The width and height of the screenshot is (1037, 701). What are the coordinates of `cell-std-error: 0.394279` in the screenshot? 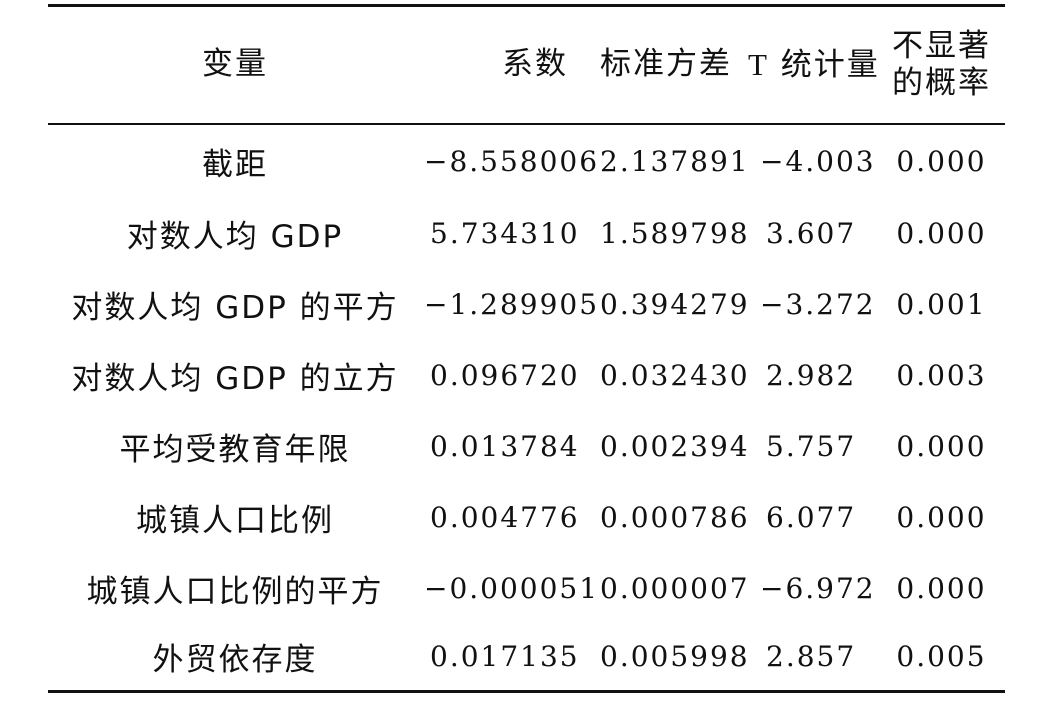 It's located at (675, 304).